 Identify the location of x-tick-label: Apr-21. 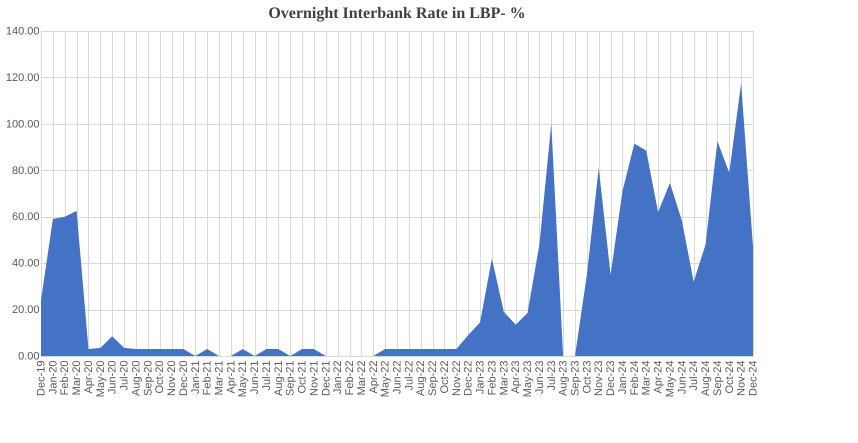
(231, 377).